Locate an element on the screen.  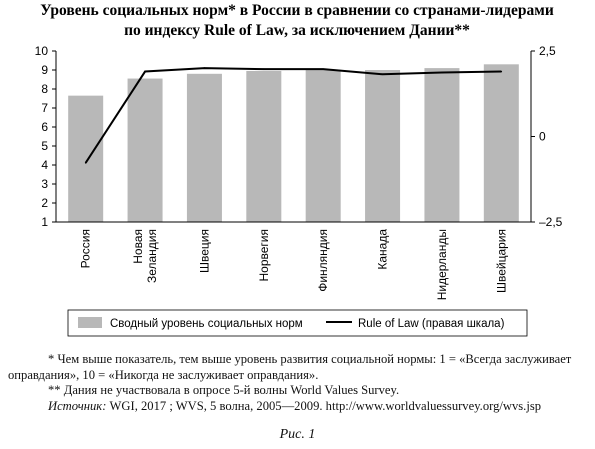
y-right-tick-label: –2,5 is located at coordinates (551, 222).